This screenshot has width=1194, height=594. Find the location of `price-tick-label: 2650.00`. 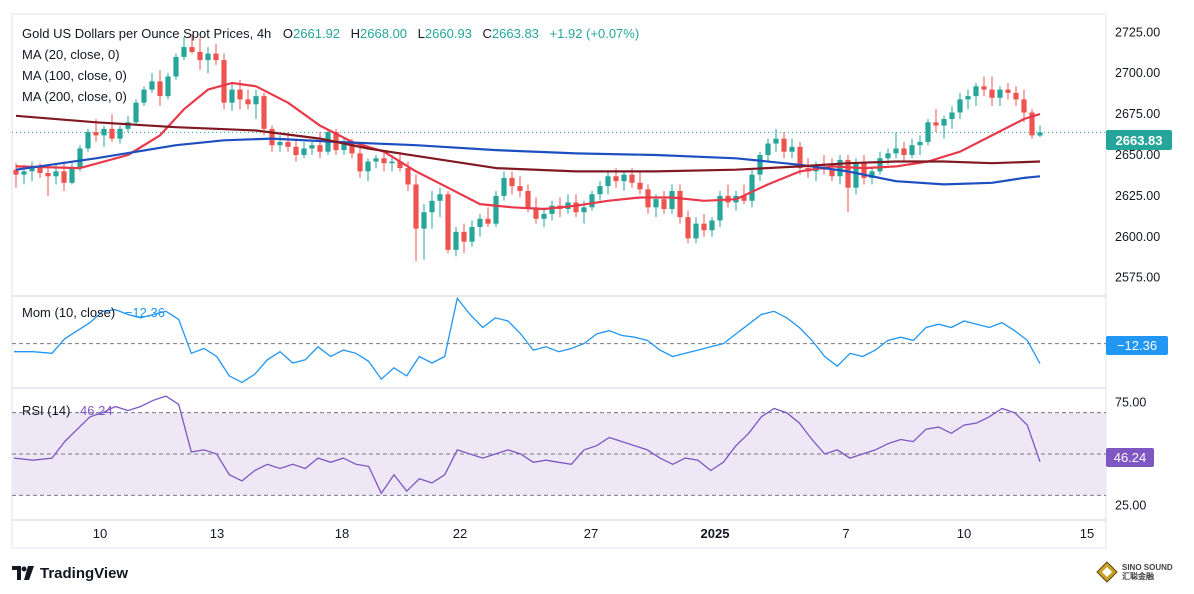

price-tick-label: 2650.00 is located at coordinates (1137, 155).